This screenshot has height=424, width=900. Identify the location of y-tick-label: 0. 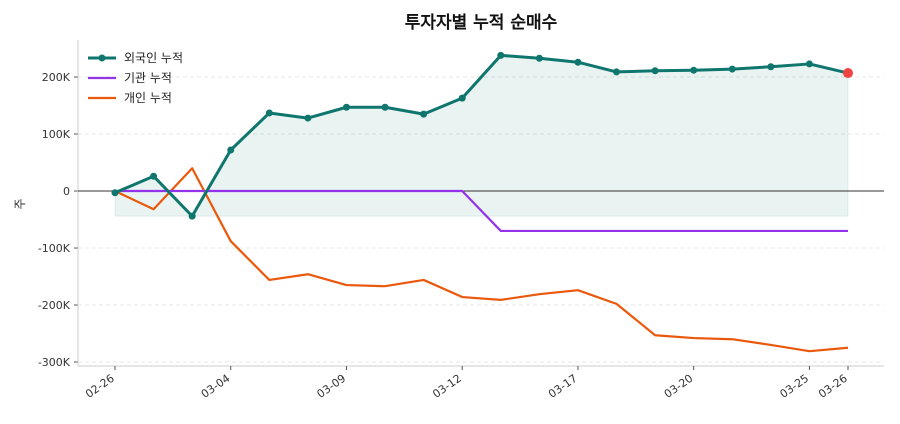
(66, 191).